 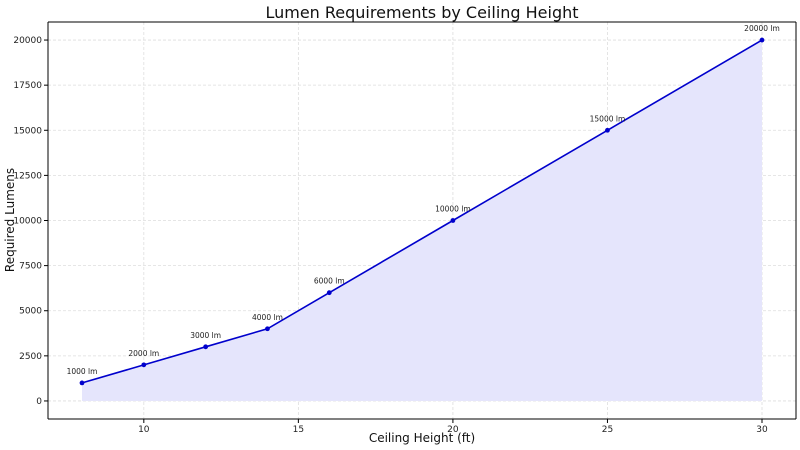 What do you see at coordinates (30, 312) in the screenshot?
I see `y-tick-label: 5000` at bounding box center [30, 312].